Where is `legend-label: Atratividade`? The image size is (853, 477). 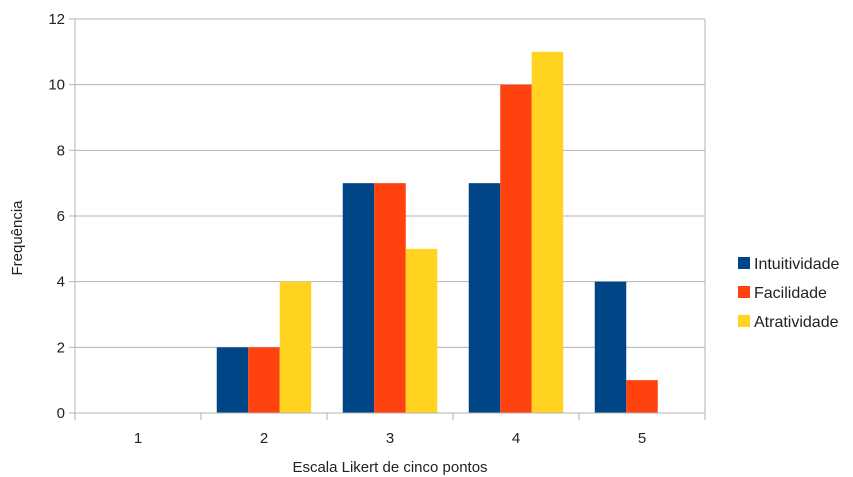 legend-label: Atratividade is located at coordinates (796, 322).